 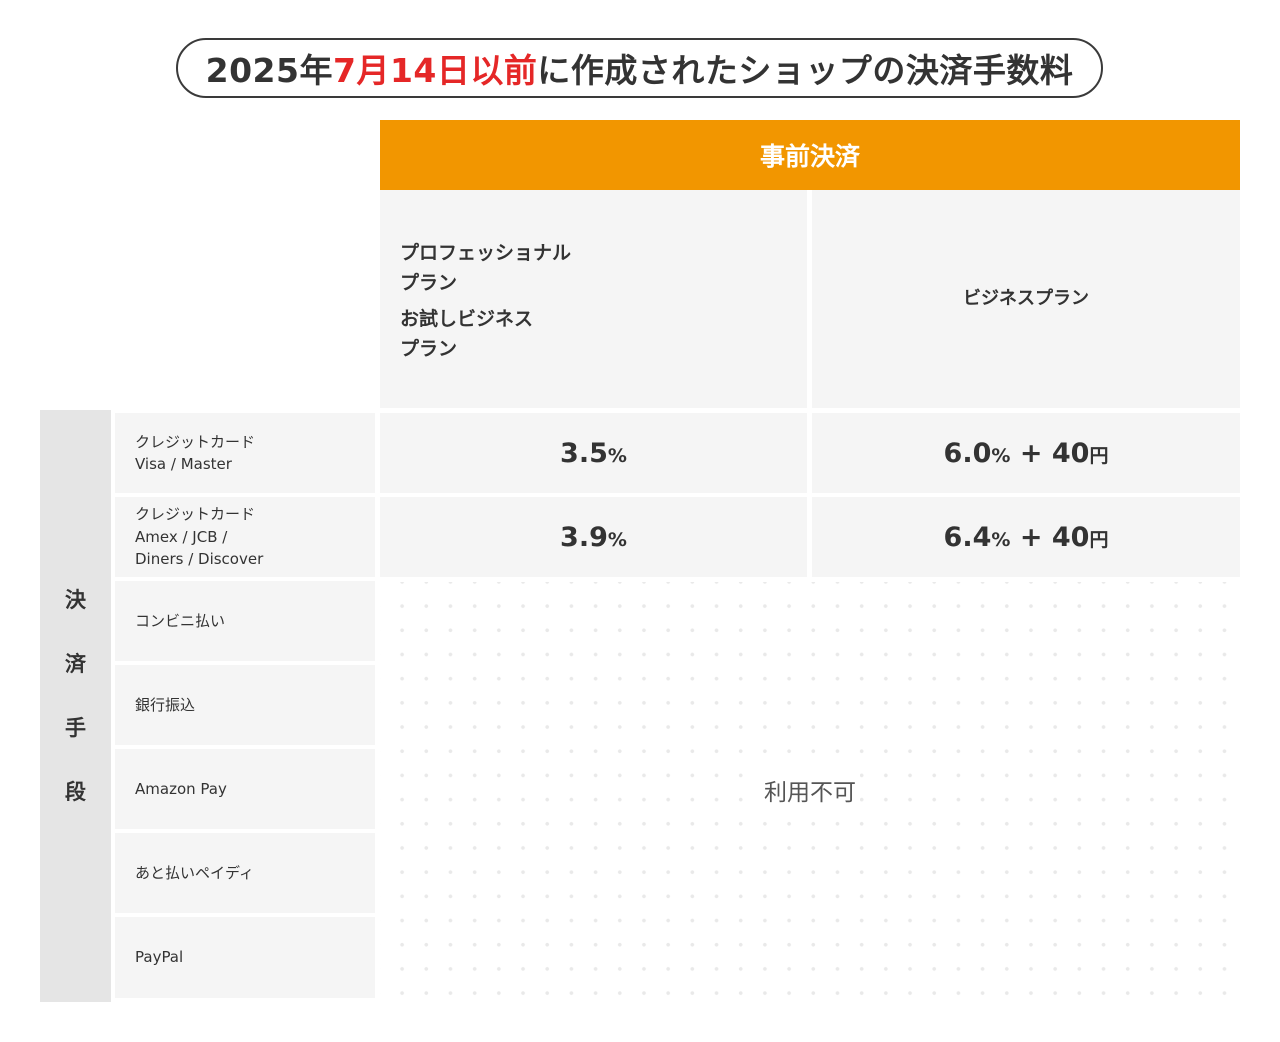 I want to click on method-row-paidy: あと払いペイディ, so click(x=245, y=873).